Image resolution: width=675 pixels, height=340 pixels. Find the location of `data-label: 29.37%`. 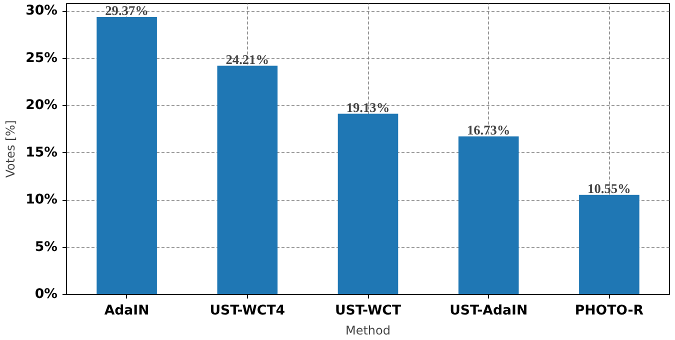

data-label: 29.37% is located at coordinates (126, 10).